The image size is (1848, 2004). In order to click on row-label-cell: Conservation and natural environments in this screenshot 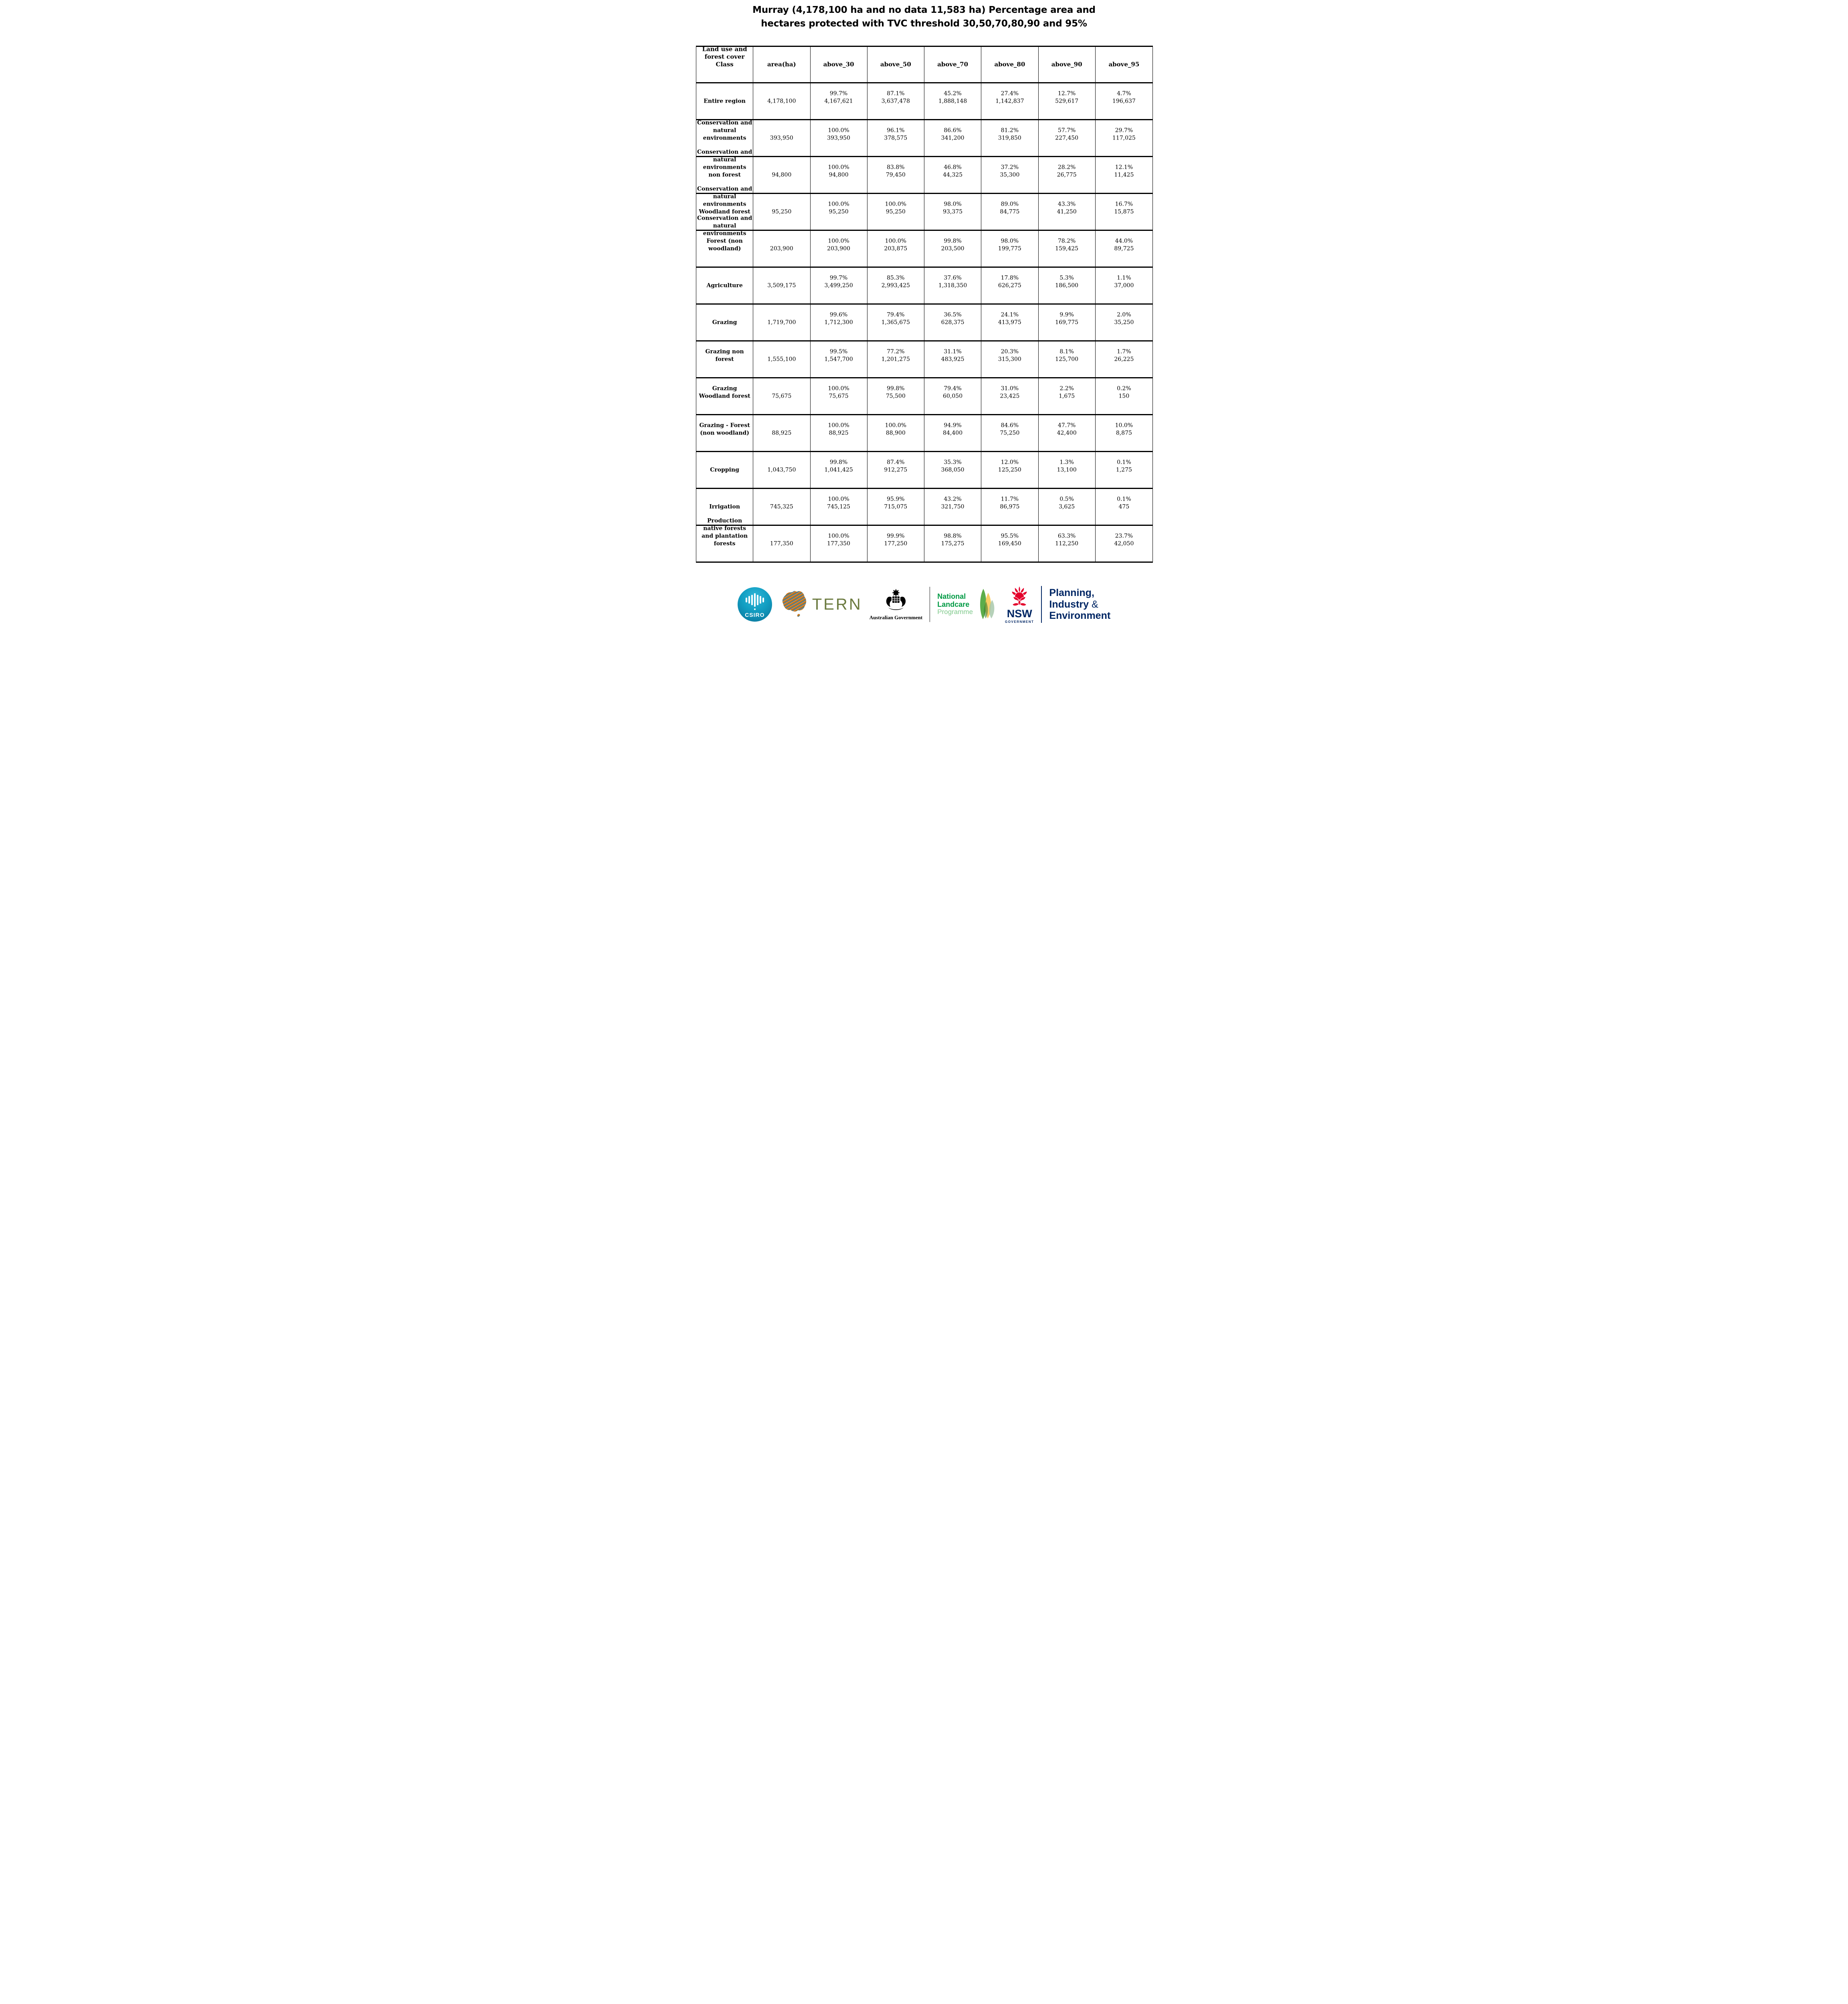, I will do `click(725, 138)`.